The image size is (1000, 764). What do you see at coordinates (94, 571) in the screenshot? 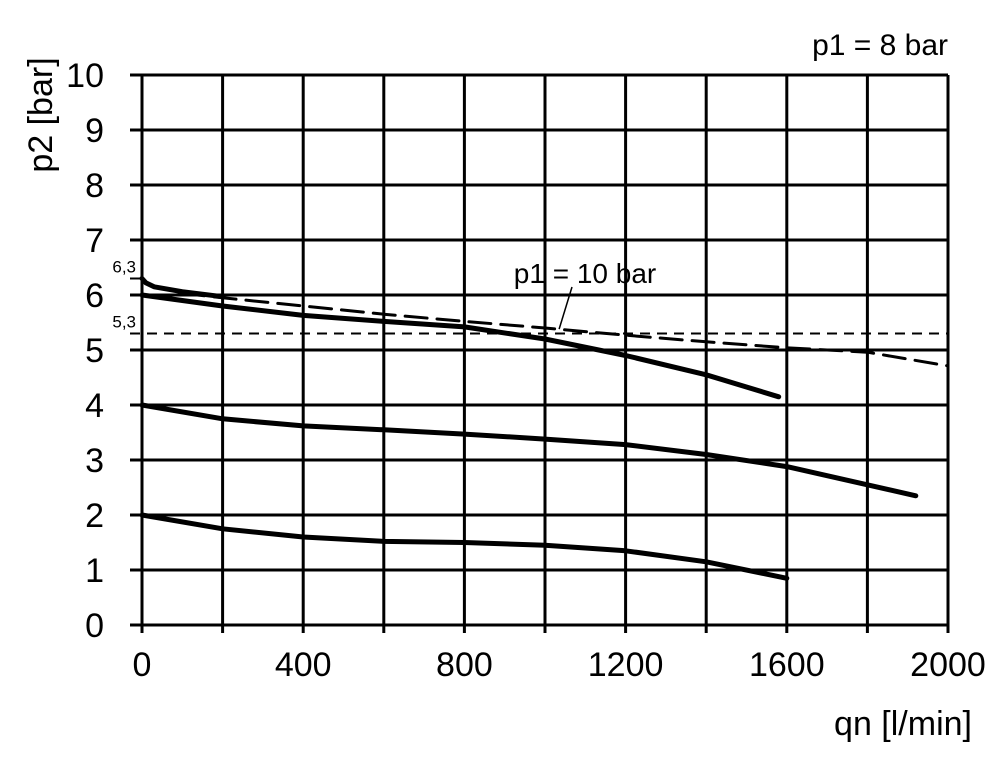
I see `y-tick-label: 1` at bounding box center [94, 571].